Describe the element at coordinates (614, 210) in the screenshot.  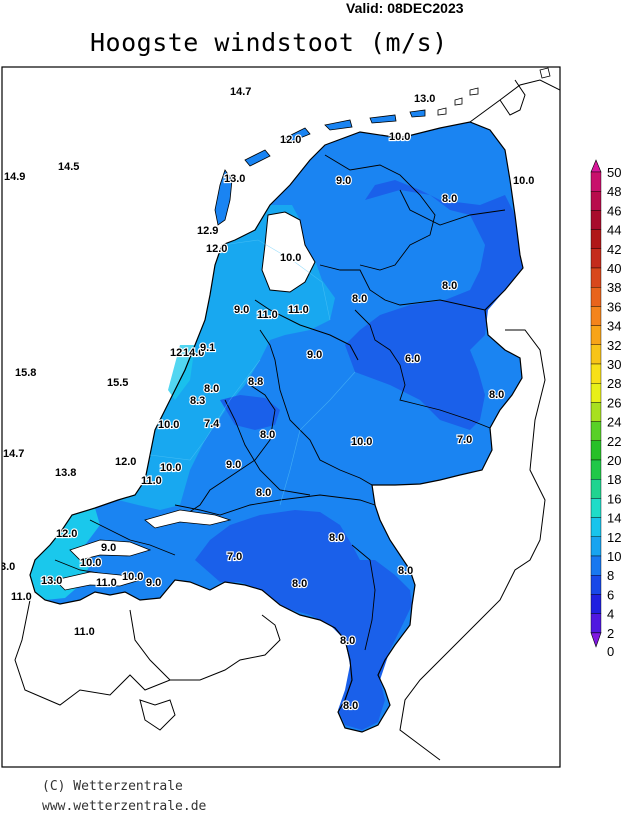
I see `colorbar-tick-label: 46` at that location.